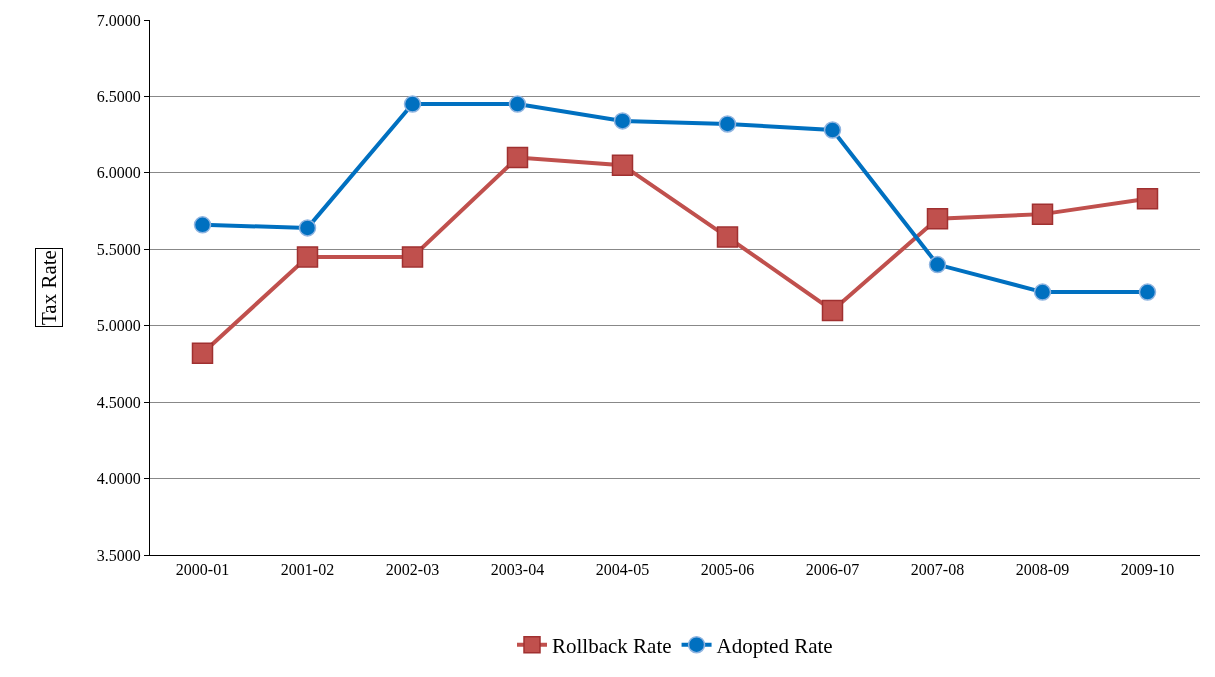 Image resolution: width=1215 pixels, height=677 pixels. What do you see at coordinates (118, 555) in the screenshot?
I see `y-tick-label: 3.5000` at bounding box center [118, 555].